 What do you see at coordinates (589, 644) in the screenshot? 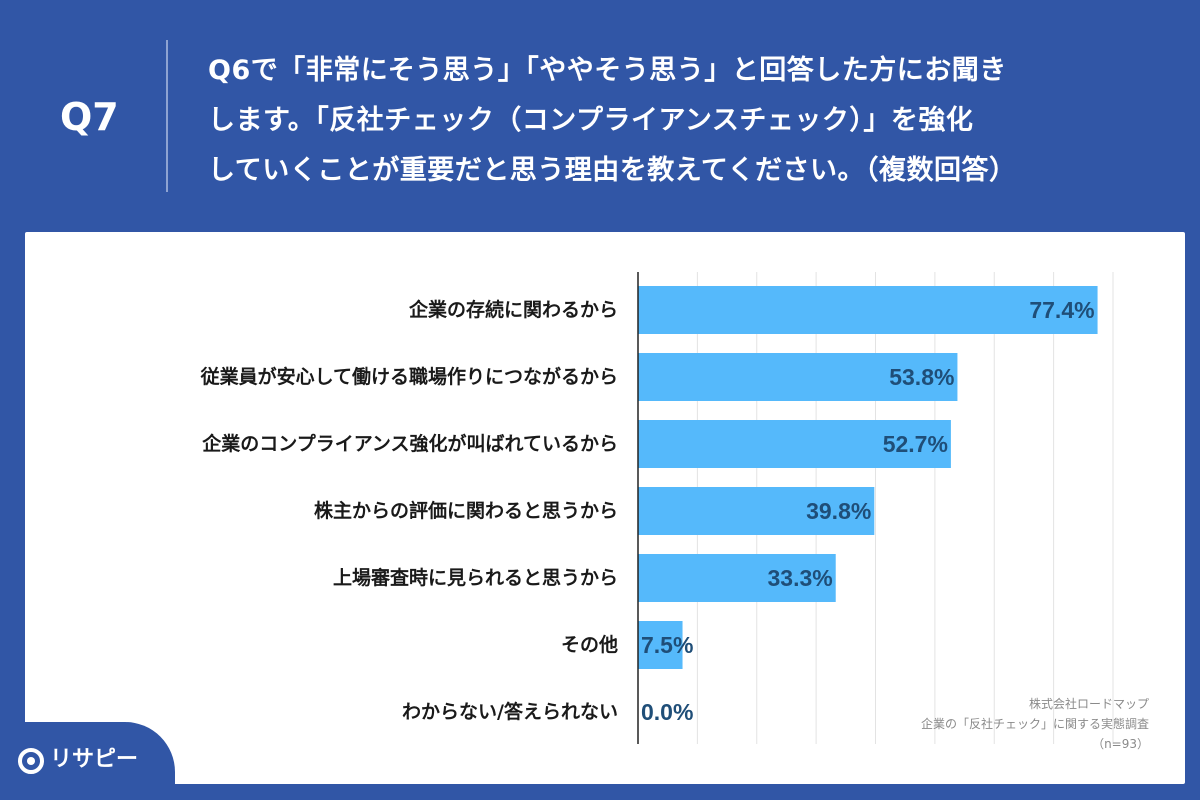
I see `category-label: その他` at bounding box center [589, 644].